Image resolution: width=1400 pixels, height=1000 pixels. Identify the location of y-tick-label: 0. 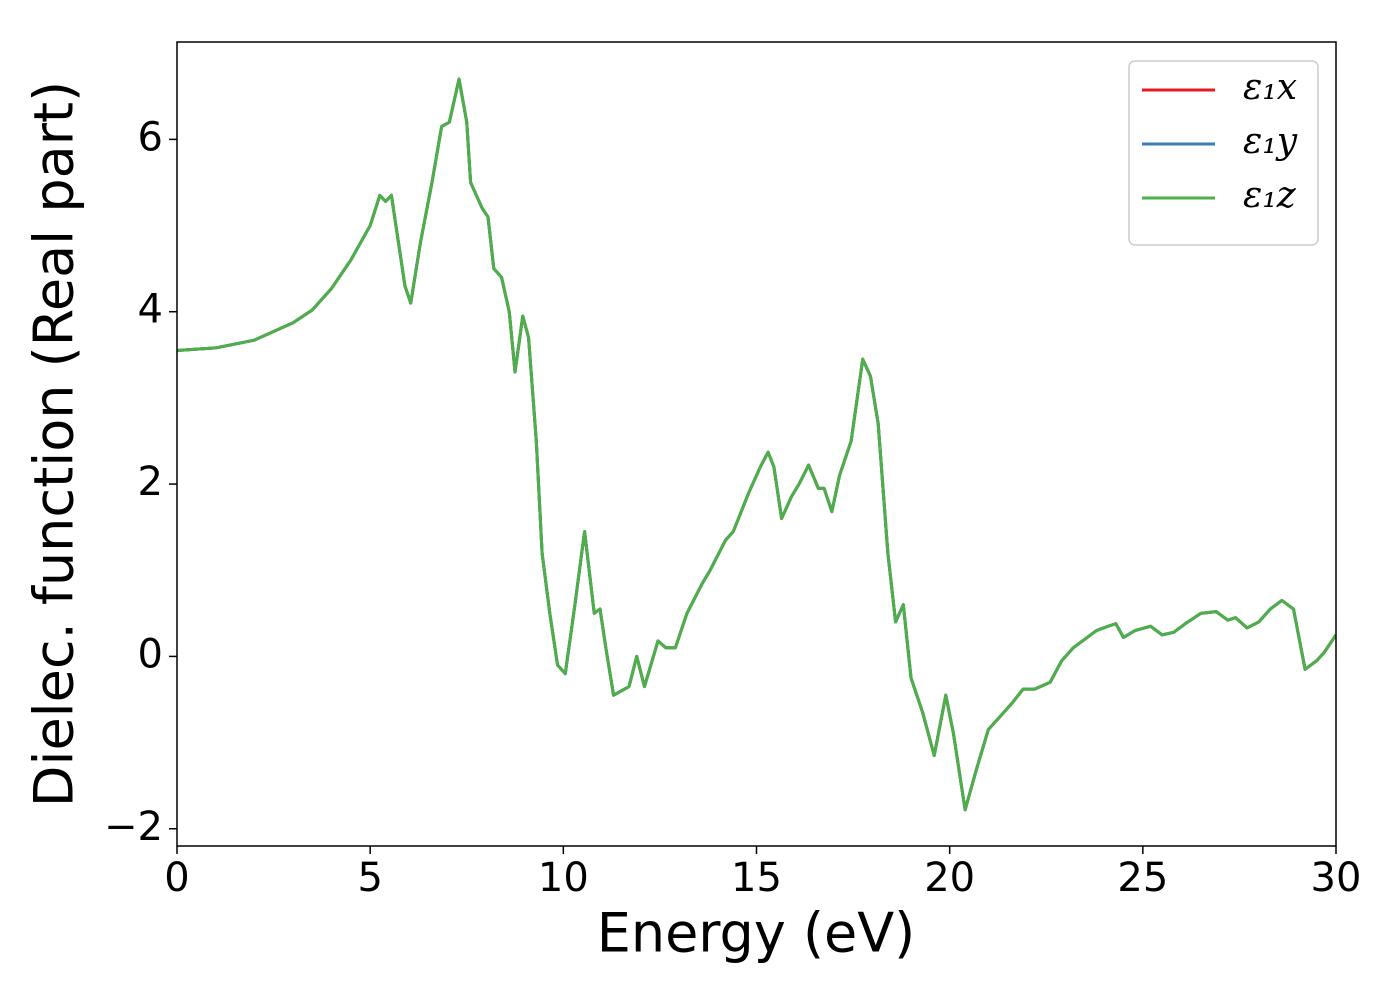
(150, 654).